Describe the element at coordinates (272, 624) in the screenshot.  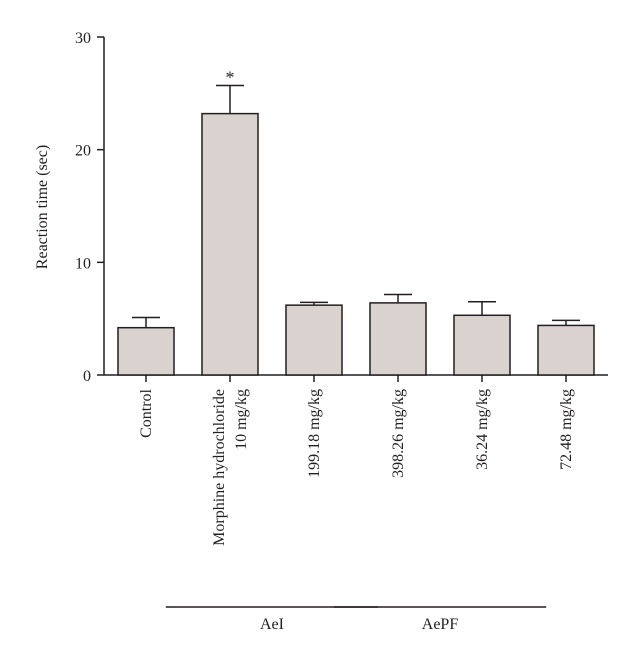
I see `group-label: AeI` at that location.